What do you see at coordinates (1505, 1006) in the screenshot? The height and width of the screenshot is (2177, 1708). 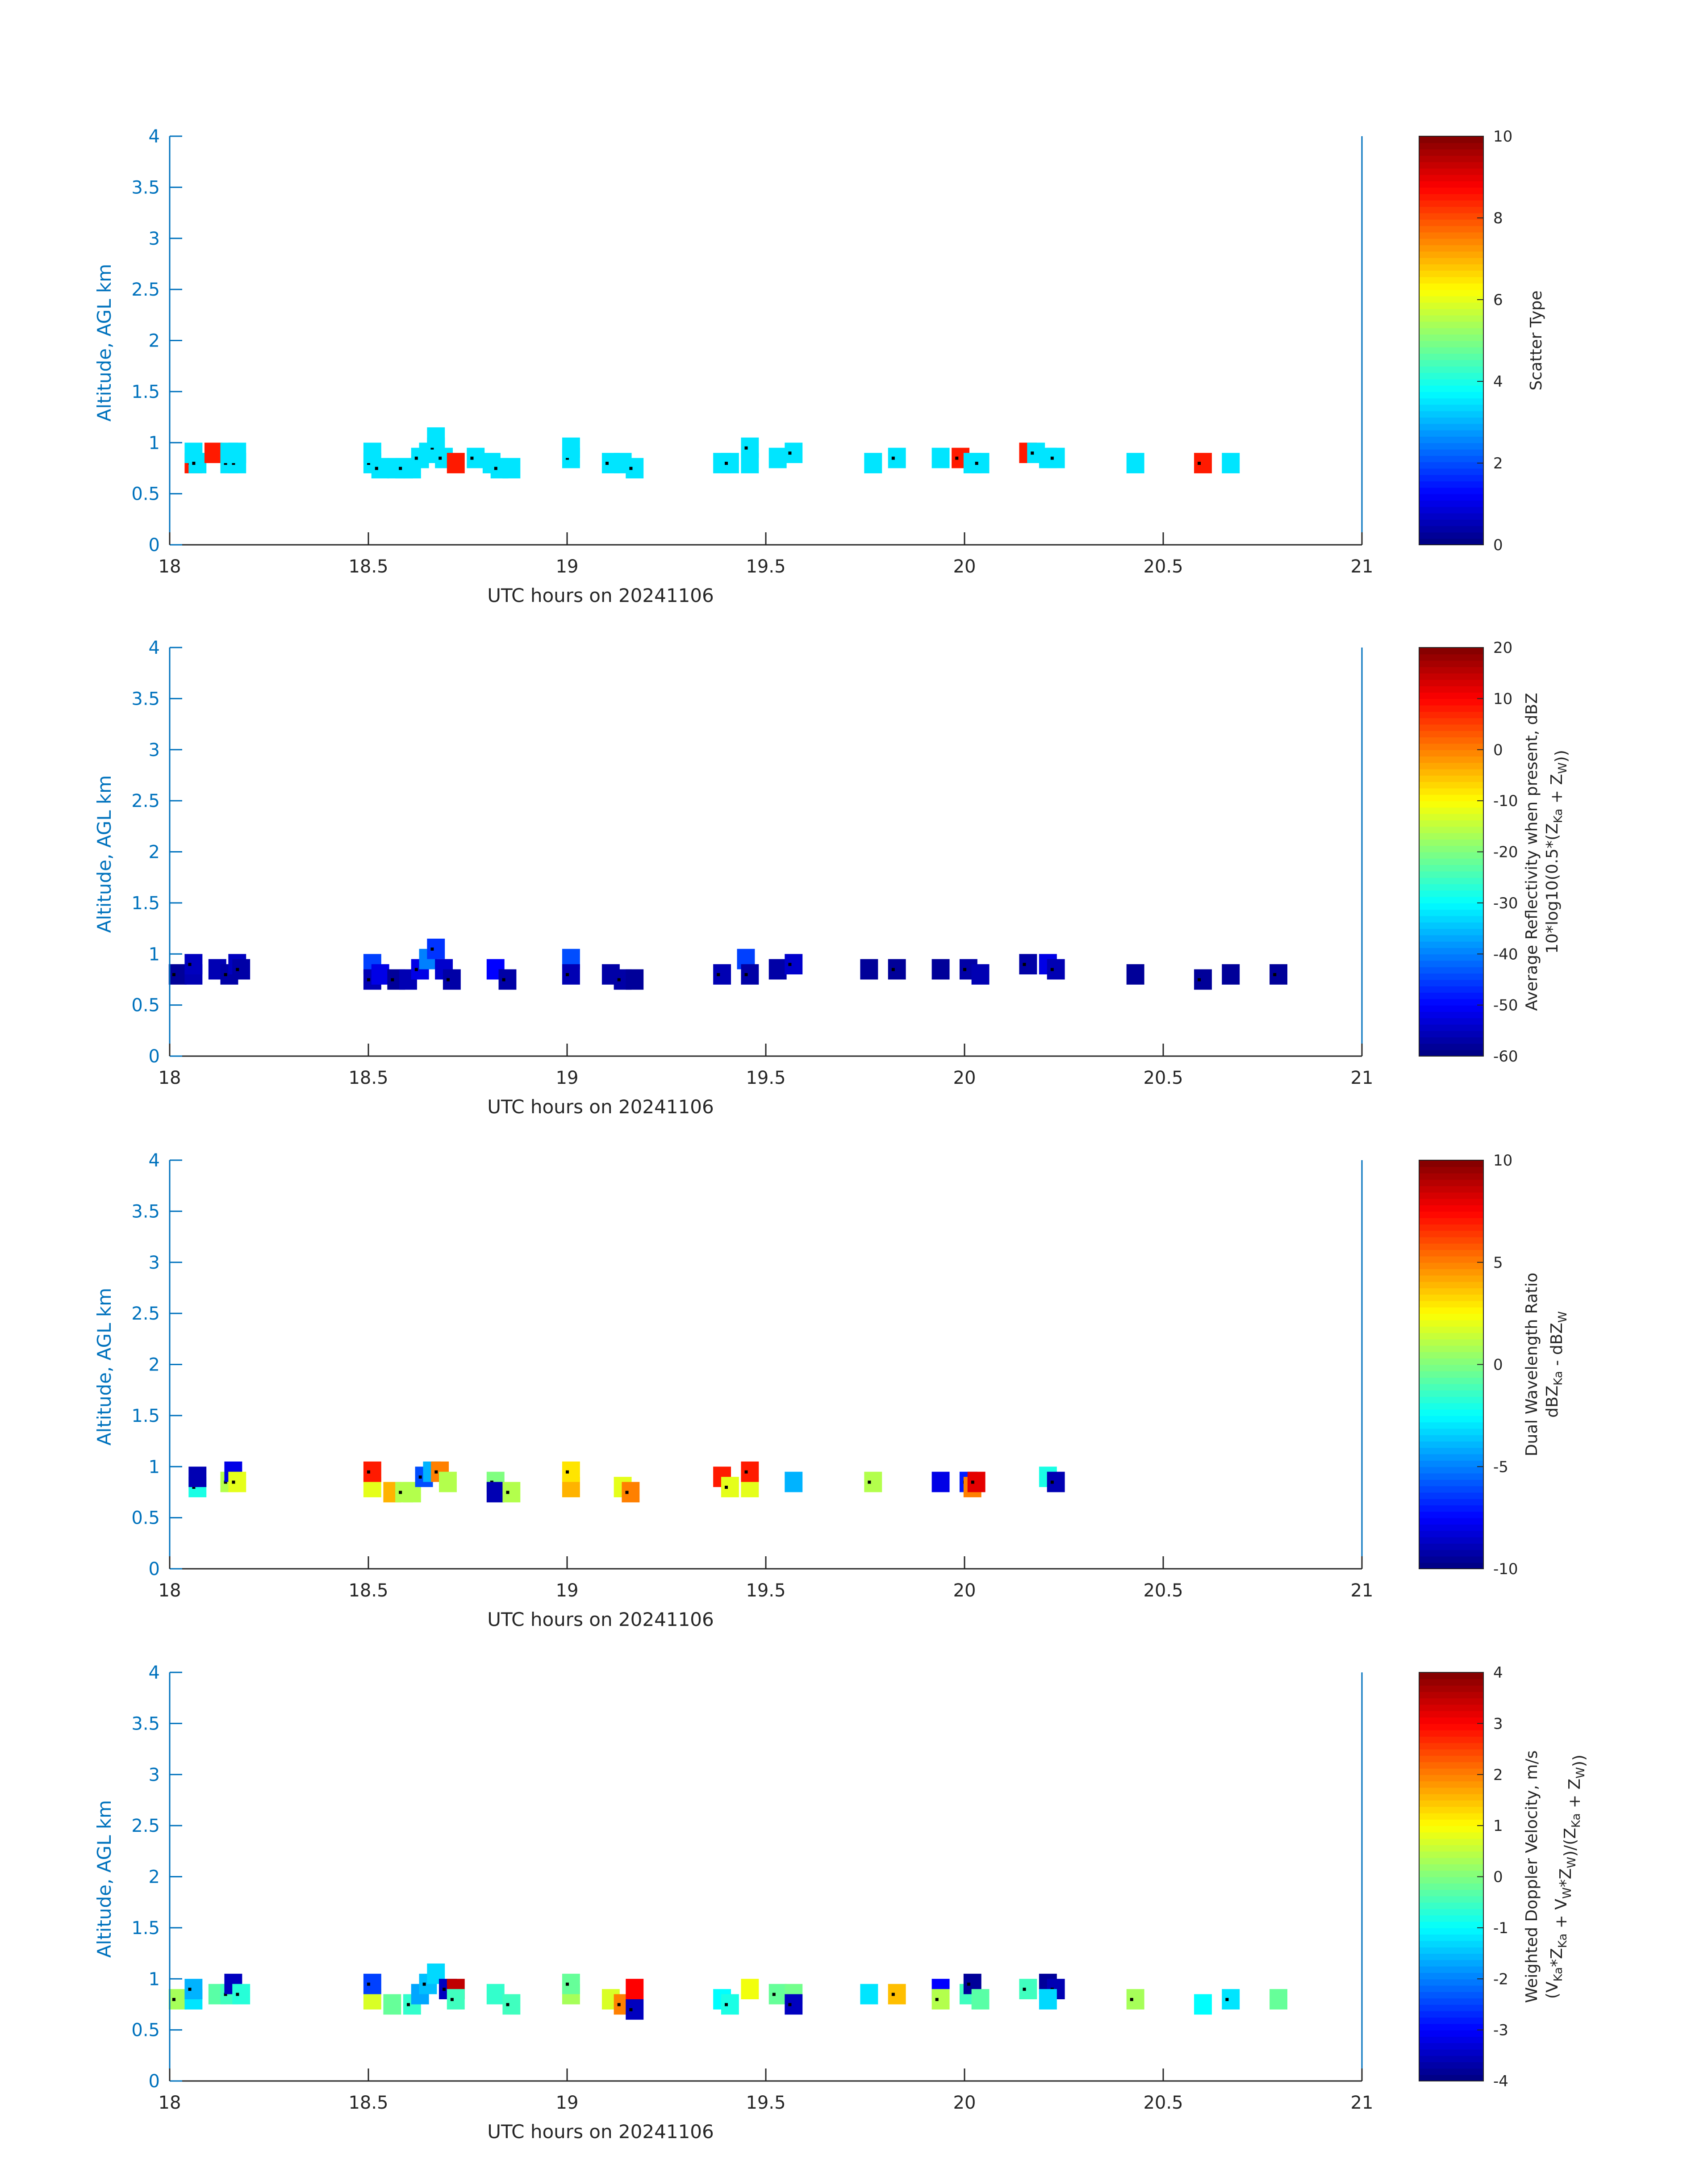 I see `colorbar-tick-label: -50` at bounding box center [1505, 1006].